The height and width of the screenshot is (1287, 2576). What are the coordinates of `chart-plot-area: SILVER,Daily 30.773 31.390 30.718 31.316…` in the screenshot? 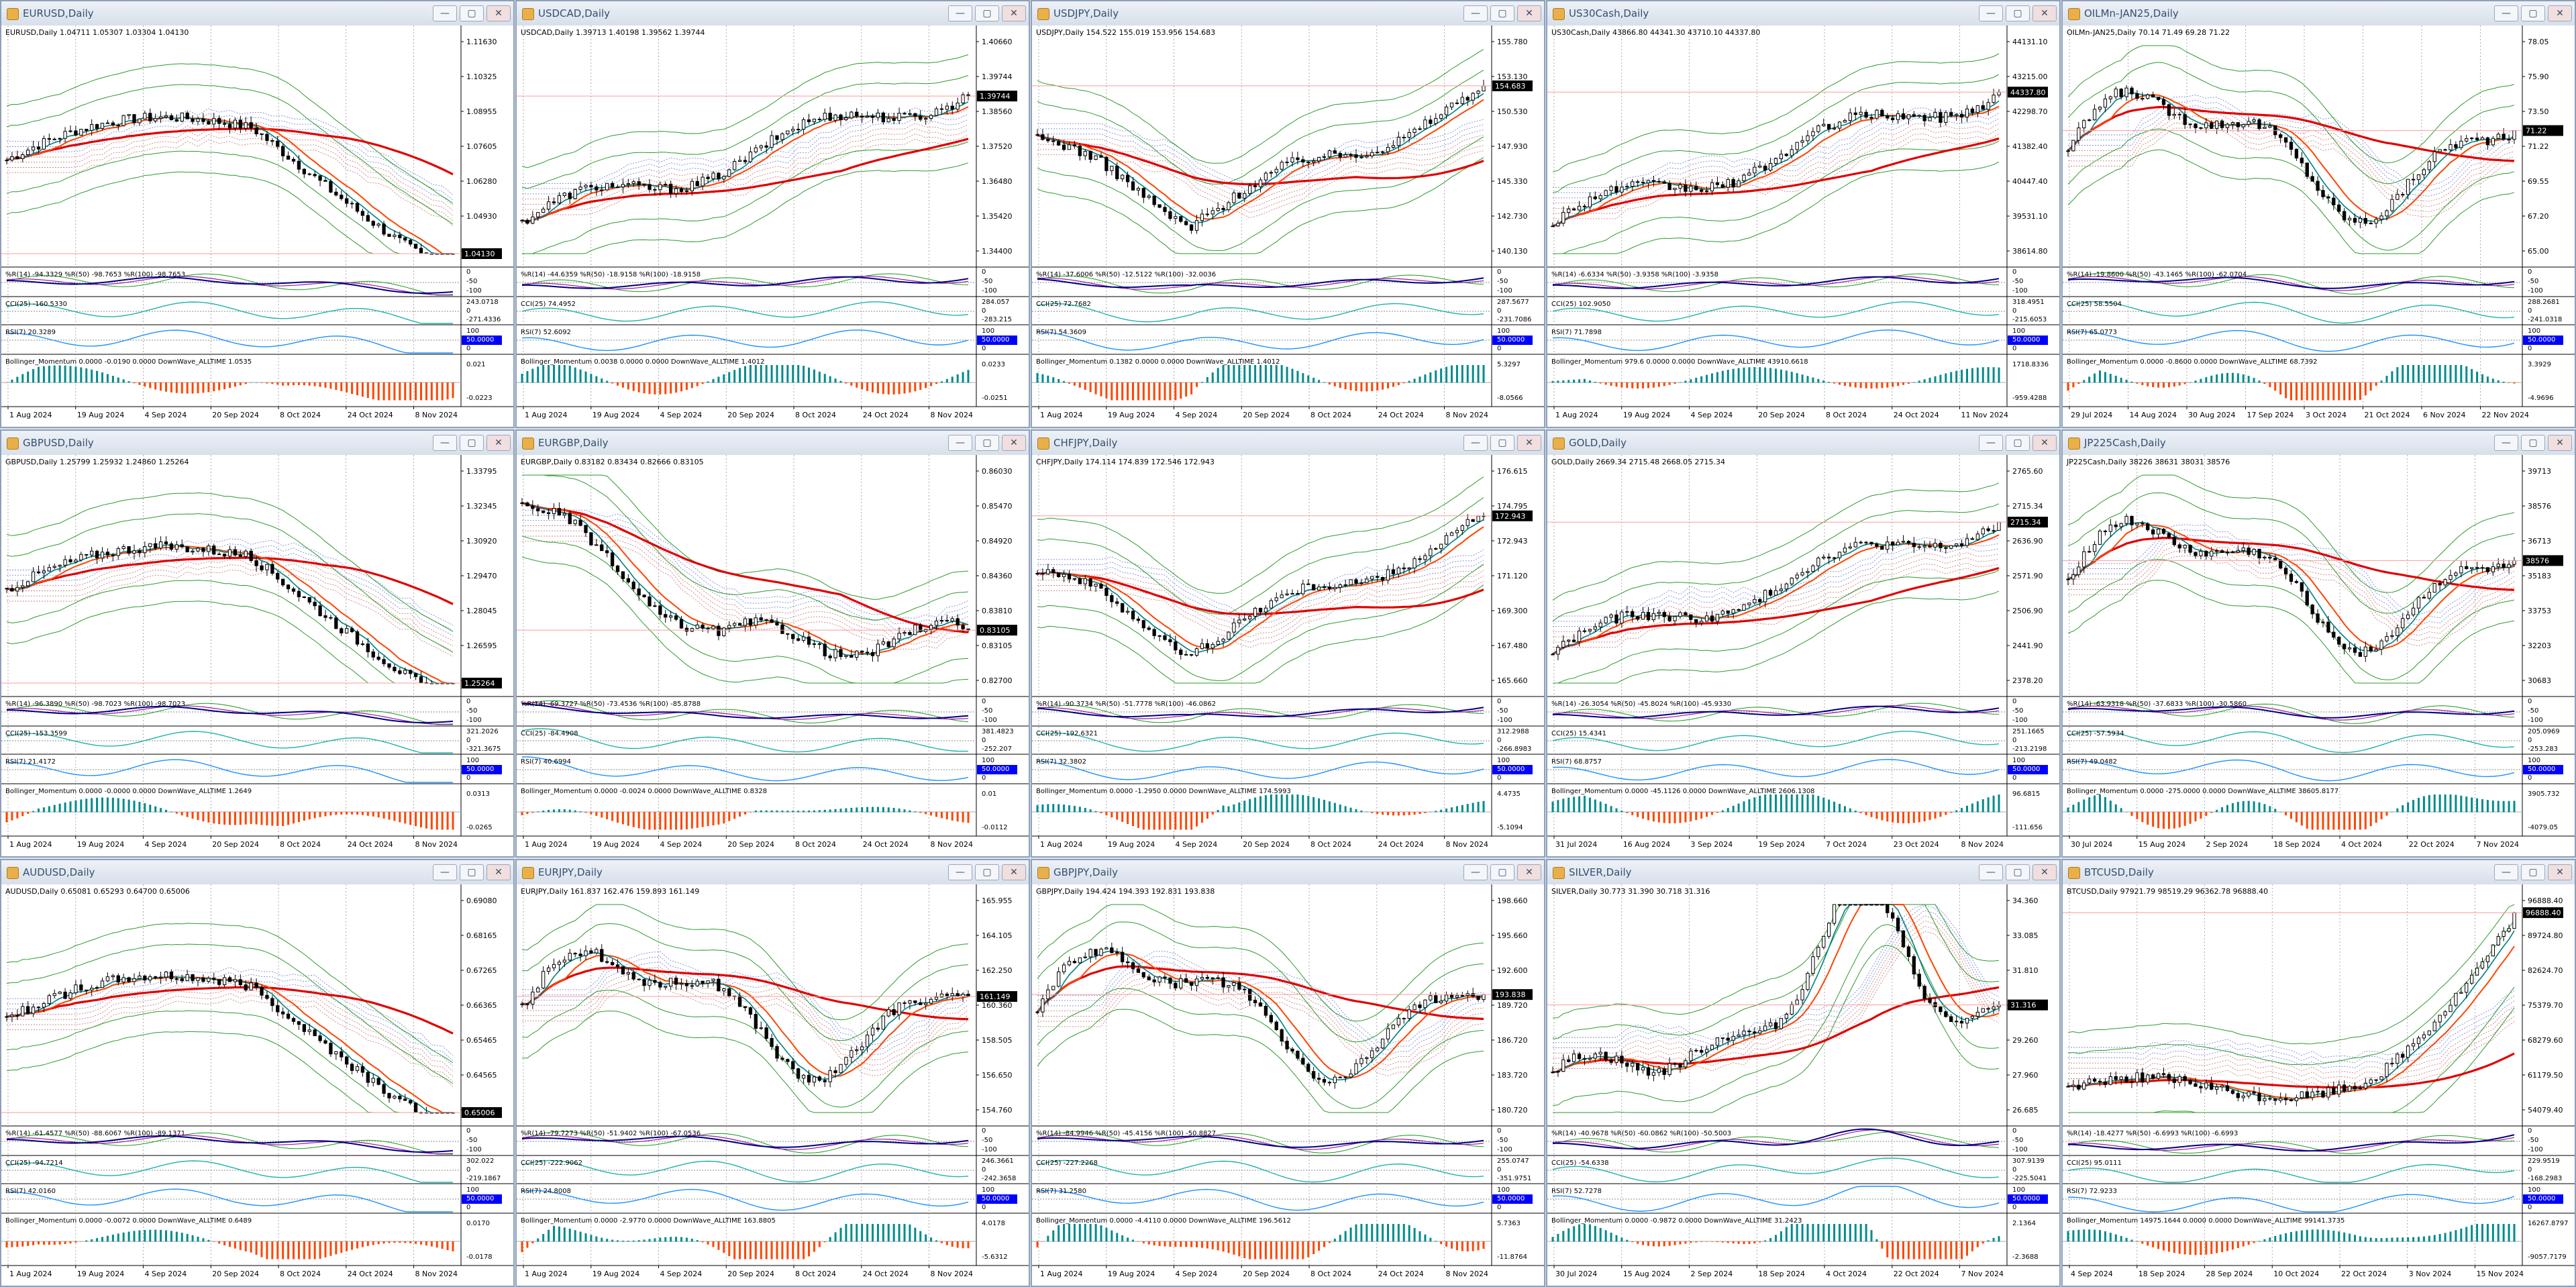 It's located at (1803, 1085).